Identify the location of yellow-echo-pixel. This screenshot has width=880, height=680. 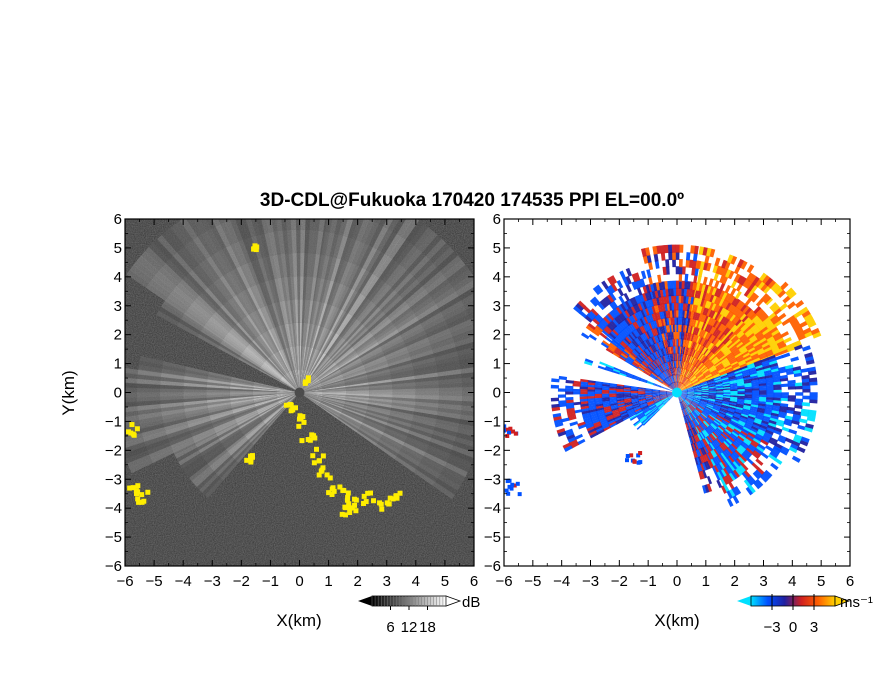
(364, 496).